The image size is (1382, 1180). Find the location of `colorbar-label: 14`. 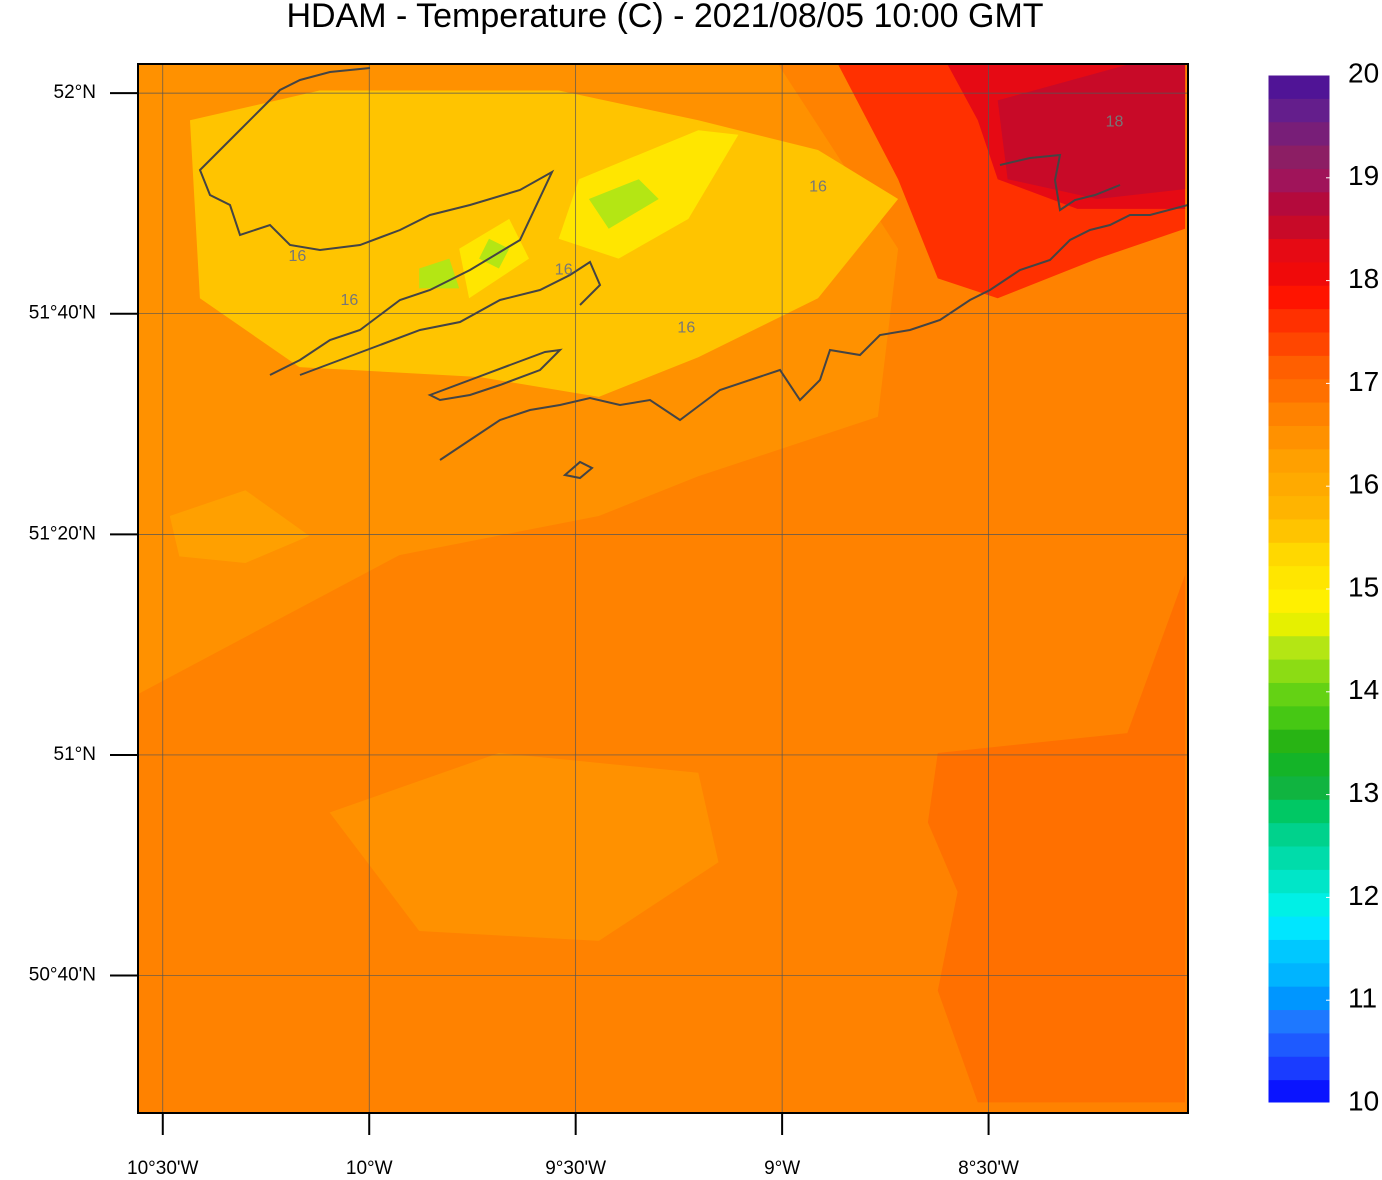

colorbar-label: 14 is located at coordinates (1363, 689).